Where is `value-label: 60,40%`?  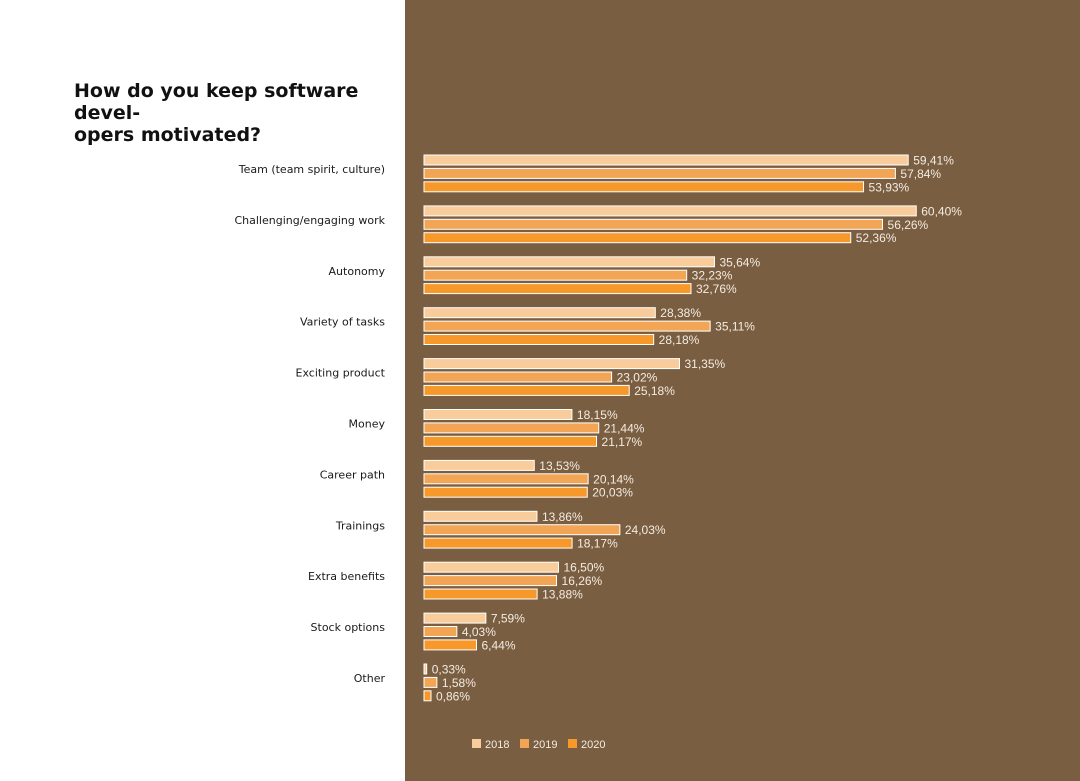
value-label: 60,40% is located at coordinates (941, 211).